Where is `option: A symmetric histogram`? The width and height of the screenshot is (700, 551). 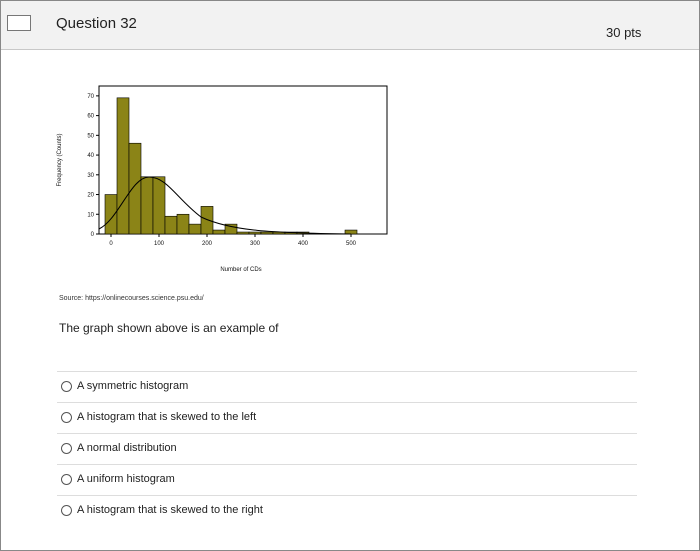 option: A symmetric histogram is located at coordinates (347, 386).